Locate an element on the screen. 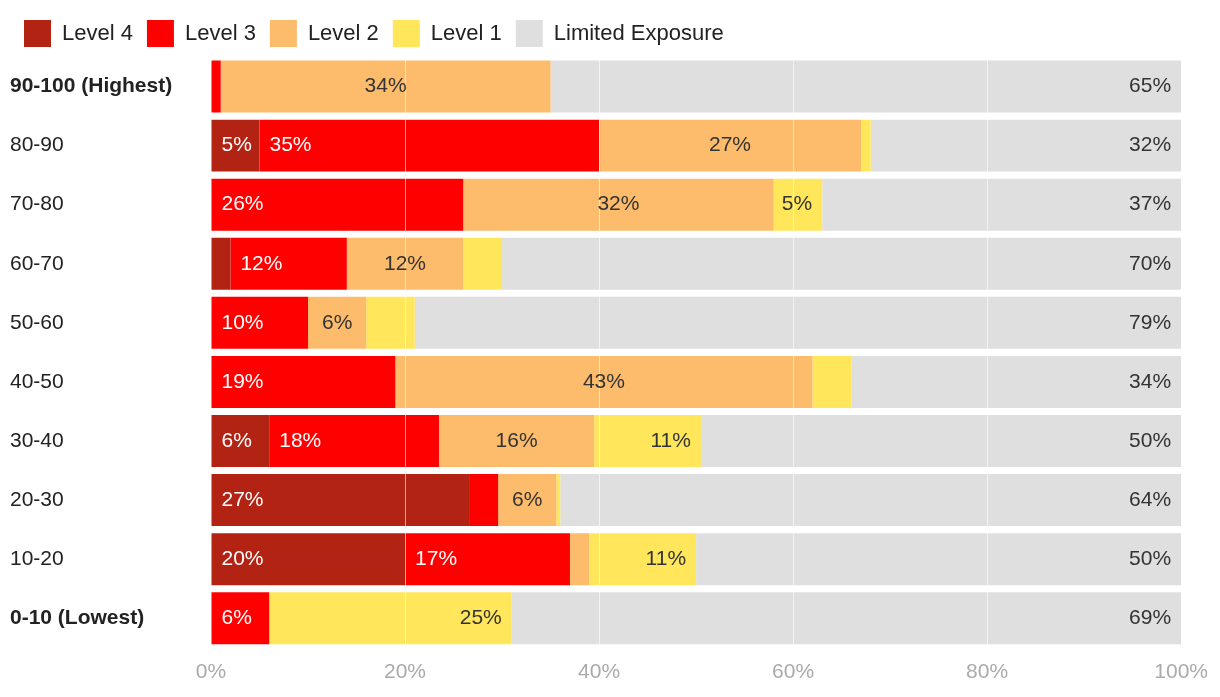  x-tick-label: 20% is located at coordinates (405, 671).